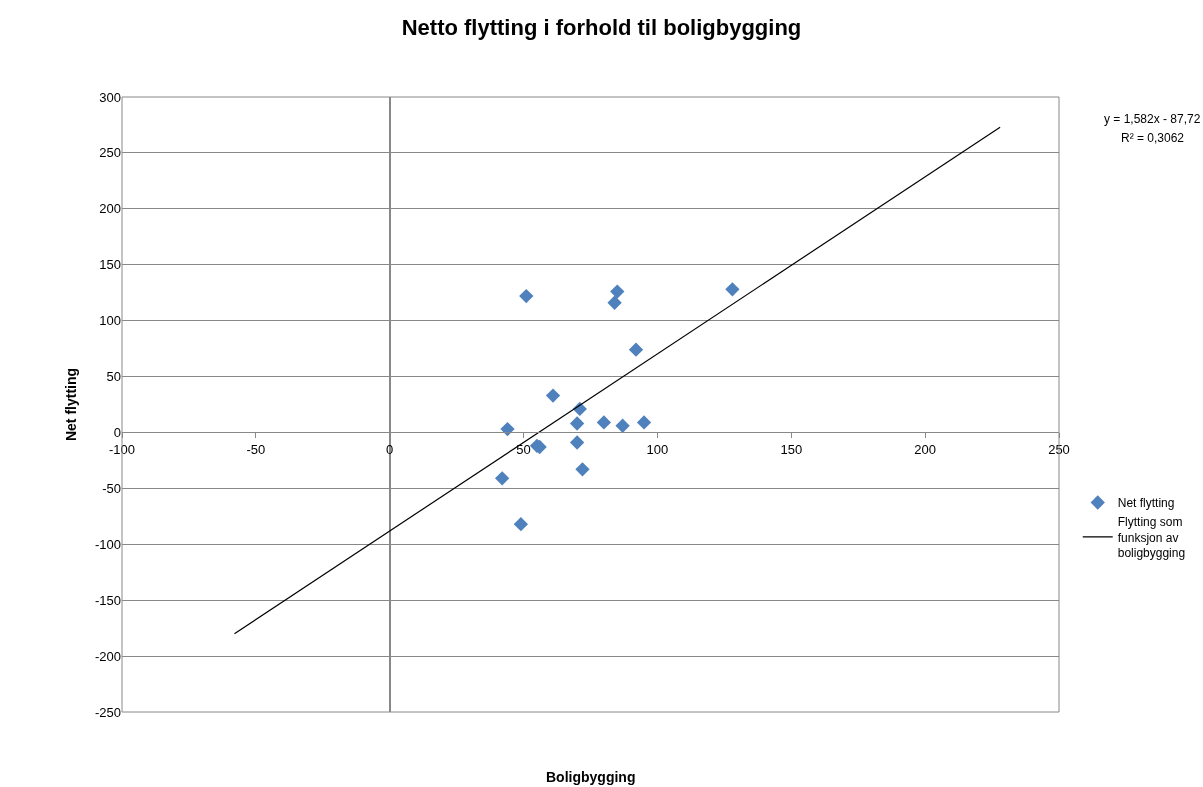 This screenshot has height=787, width=1203. Describe the element at coordinates (657, 450) in the screenshot. I see `x-tick-label: 100` at that location.